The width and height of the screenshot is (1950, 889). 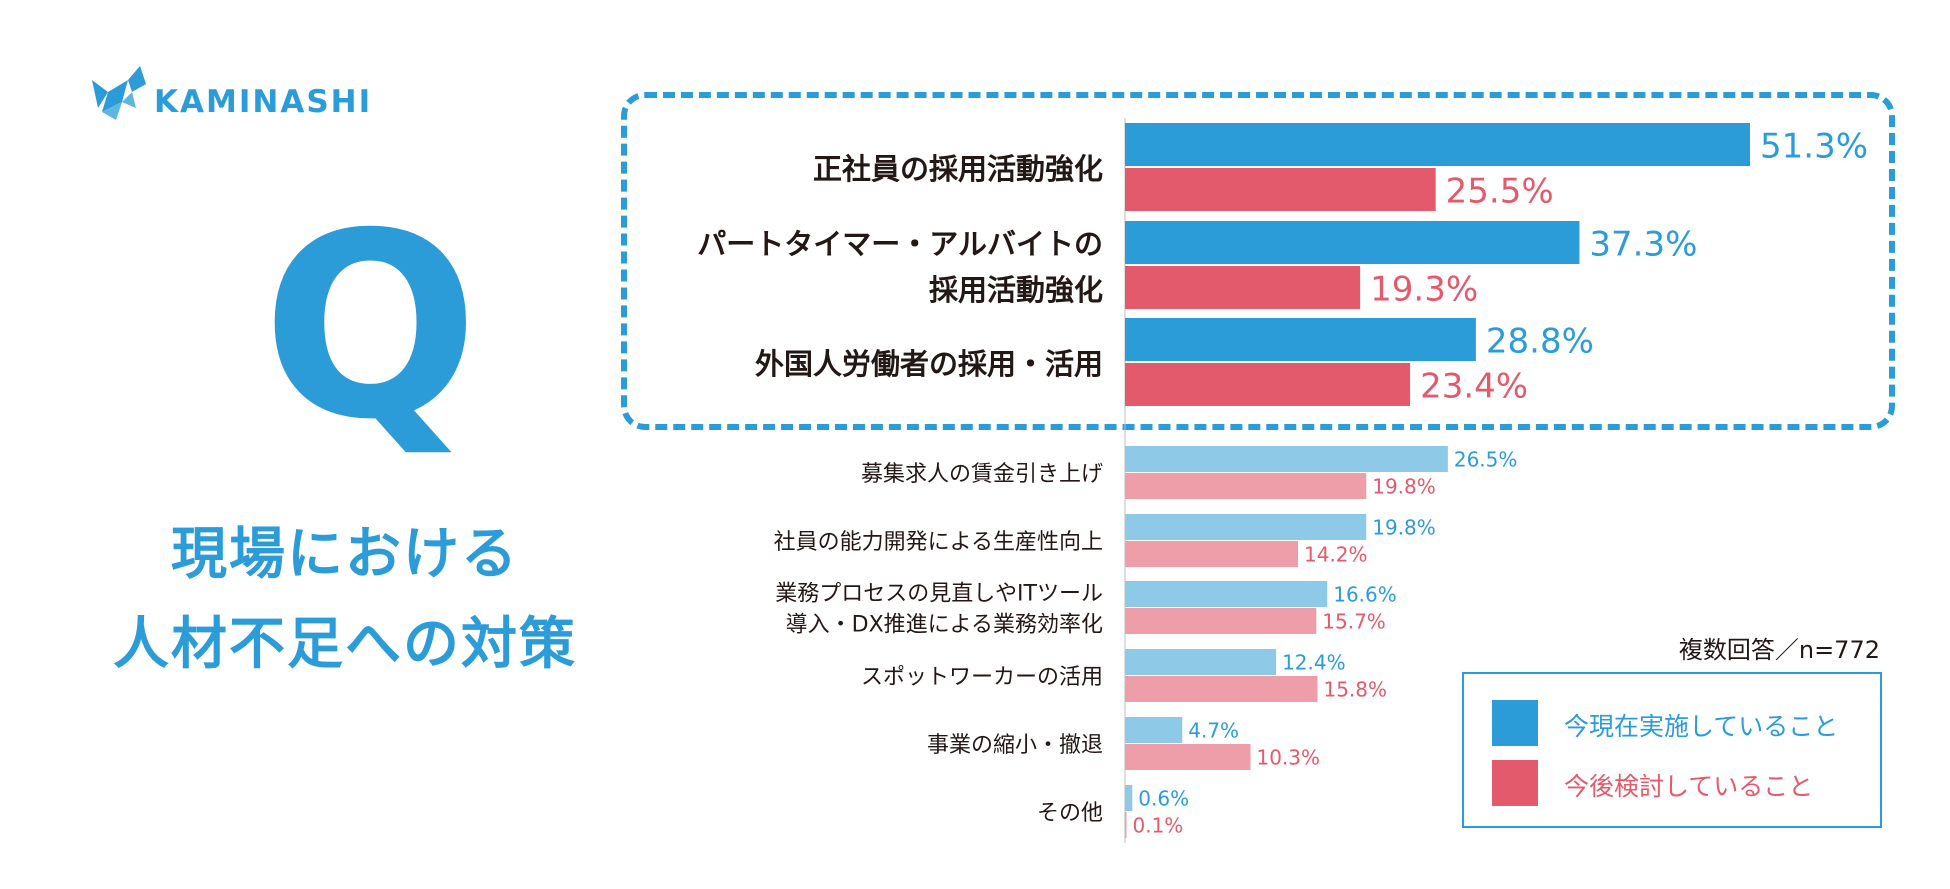 I want to click on question-letter: Q, so click(x=370, y=327).